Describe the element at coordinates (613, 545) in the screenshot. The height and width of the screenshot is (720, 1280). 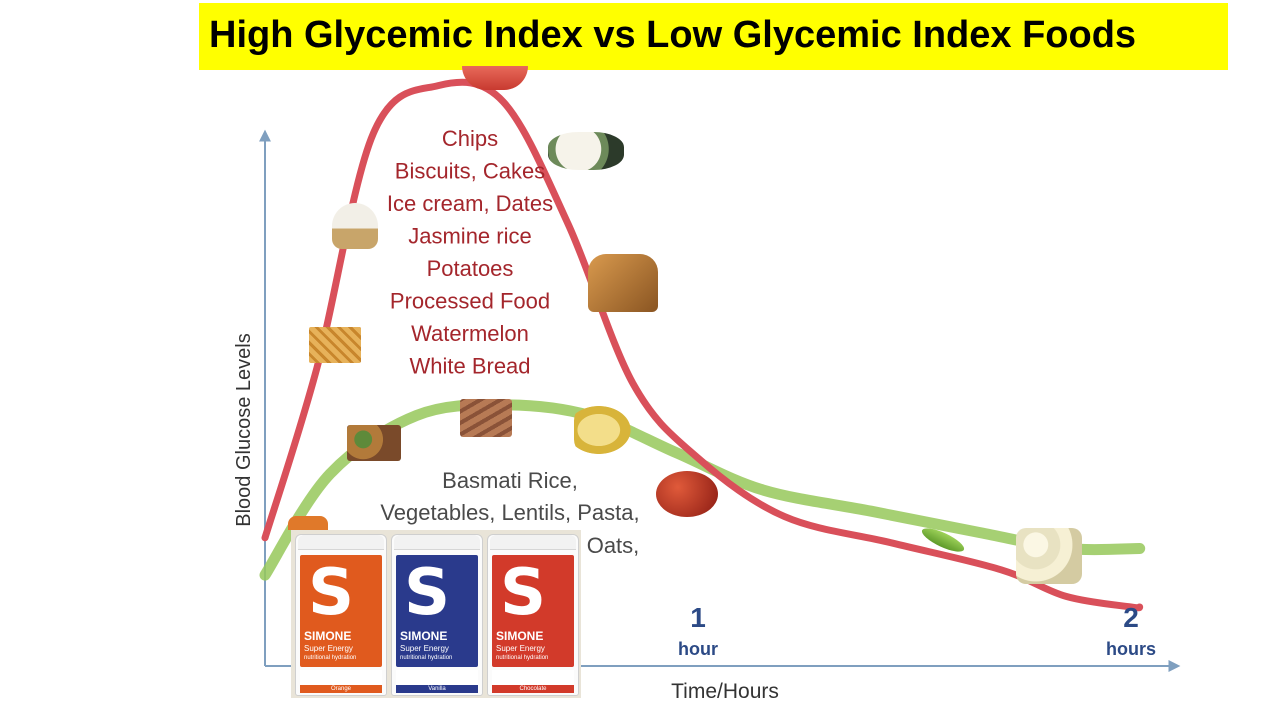
I see `low-gi-food-label: Oats,` at that location.